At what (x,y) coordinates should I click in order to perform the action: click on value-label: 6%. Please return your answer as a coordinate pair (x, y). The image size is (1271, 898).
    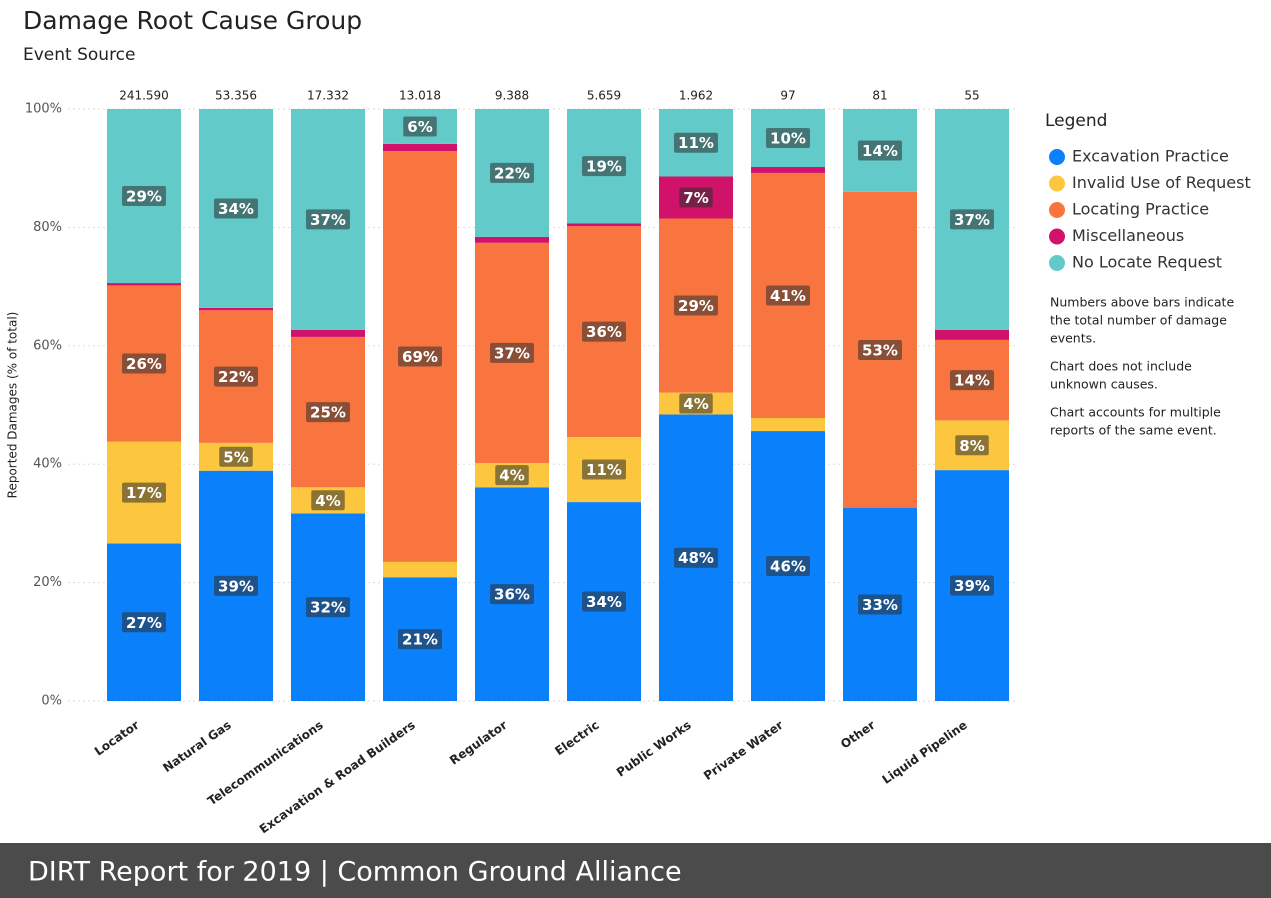
    Looking at the image, I should click on (419, 127).